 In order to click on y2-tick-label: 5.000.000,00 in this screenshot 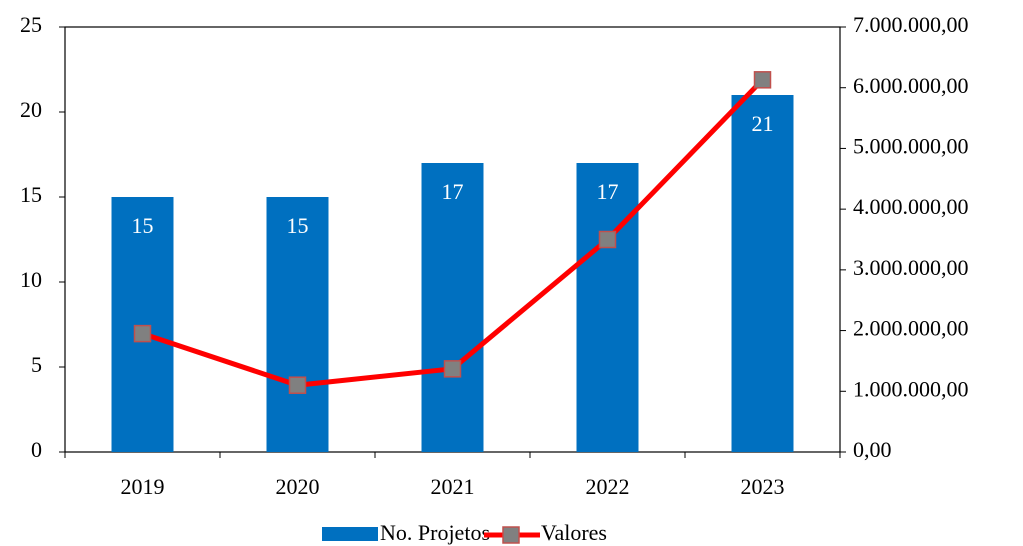, I will do `click(911, 145)`.